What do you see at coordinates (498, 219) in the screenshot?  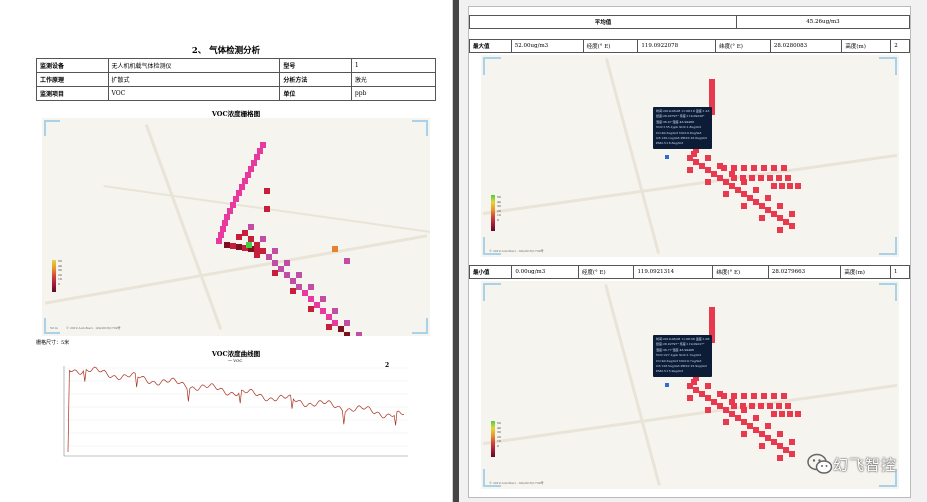 I see `legend-label: 0` at bounding box center [498, 219].